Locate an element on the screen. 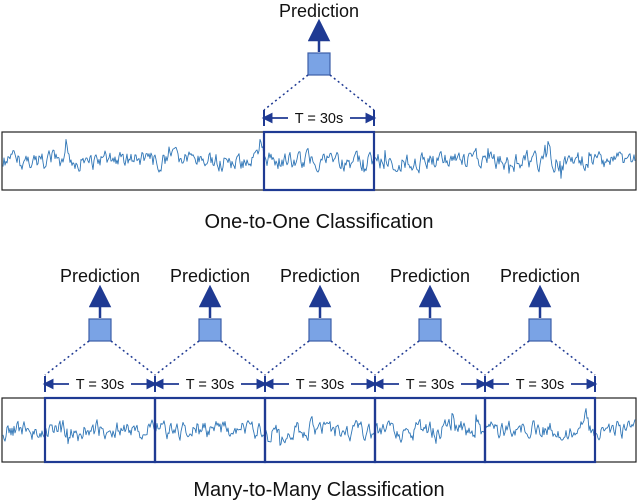  signal-frame is located at coordinates (319, 430).